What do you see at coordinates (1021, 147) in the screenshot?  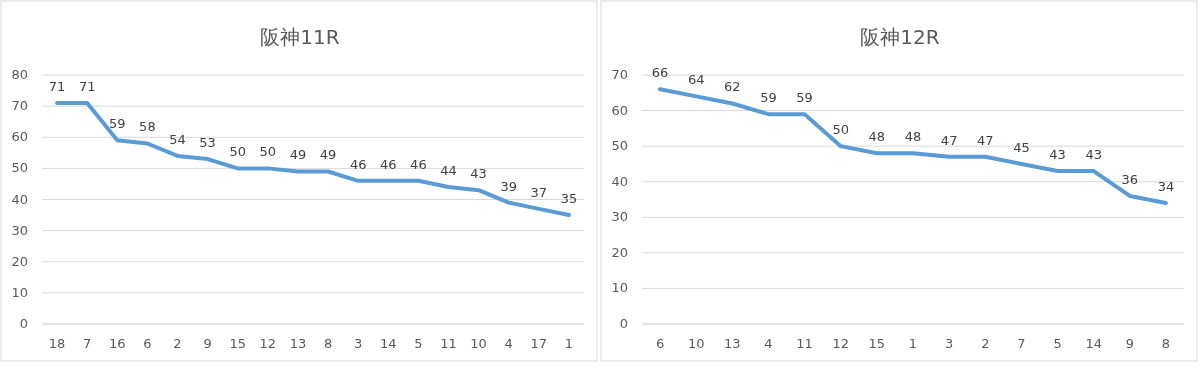 I see `data-label: 45` at bounding box center [1021, 147].